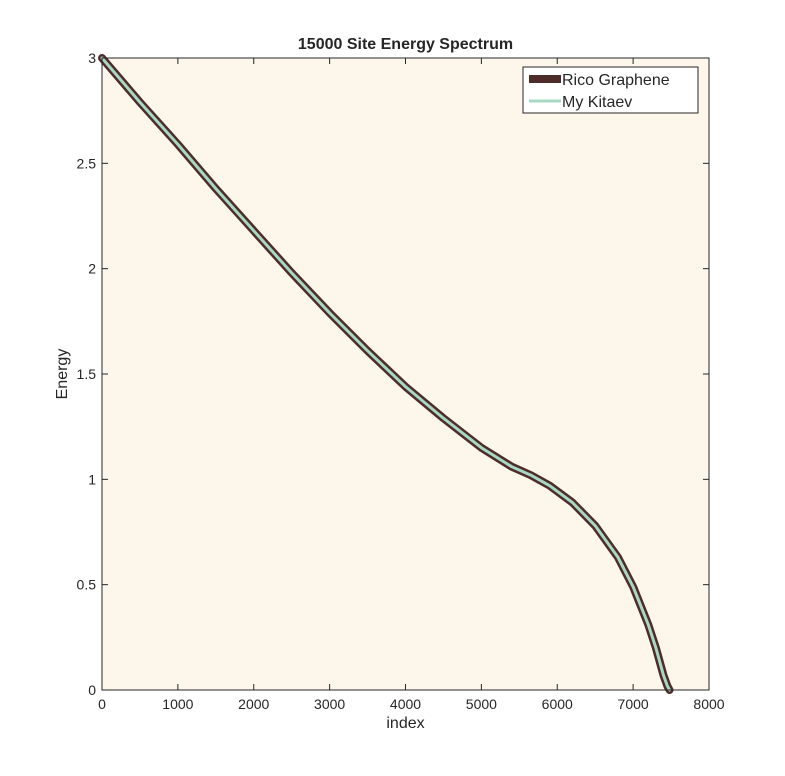  I want to click on y-tick-label: 3, so click(92, 58).